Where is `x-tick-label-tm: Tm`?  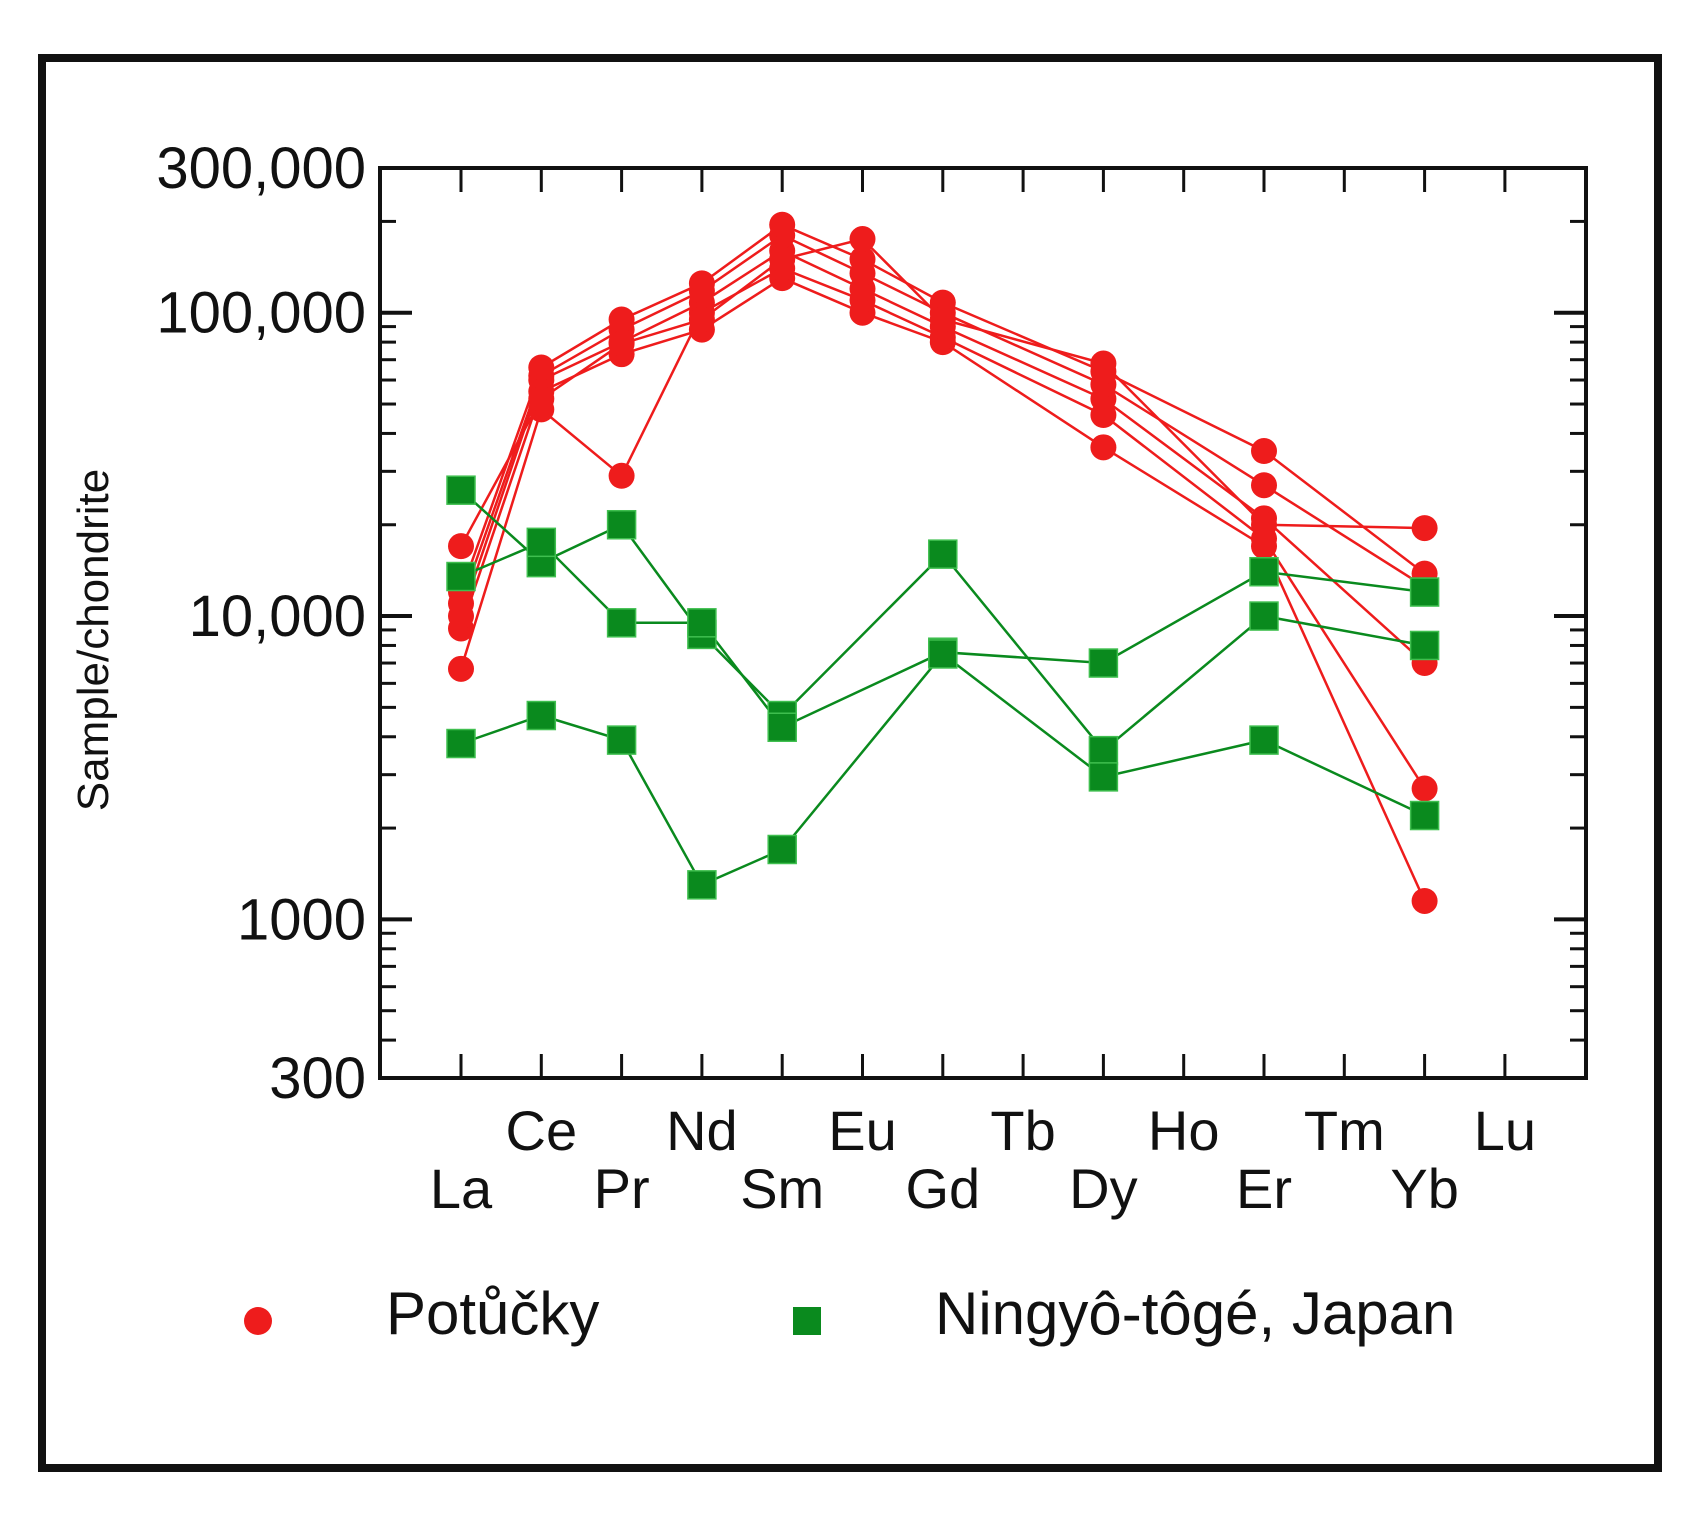
x-tick-label-tm: Tm is located at coordinates (1344, 1130).